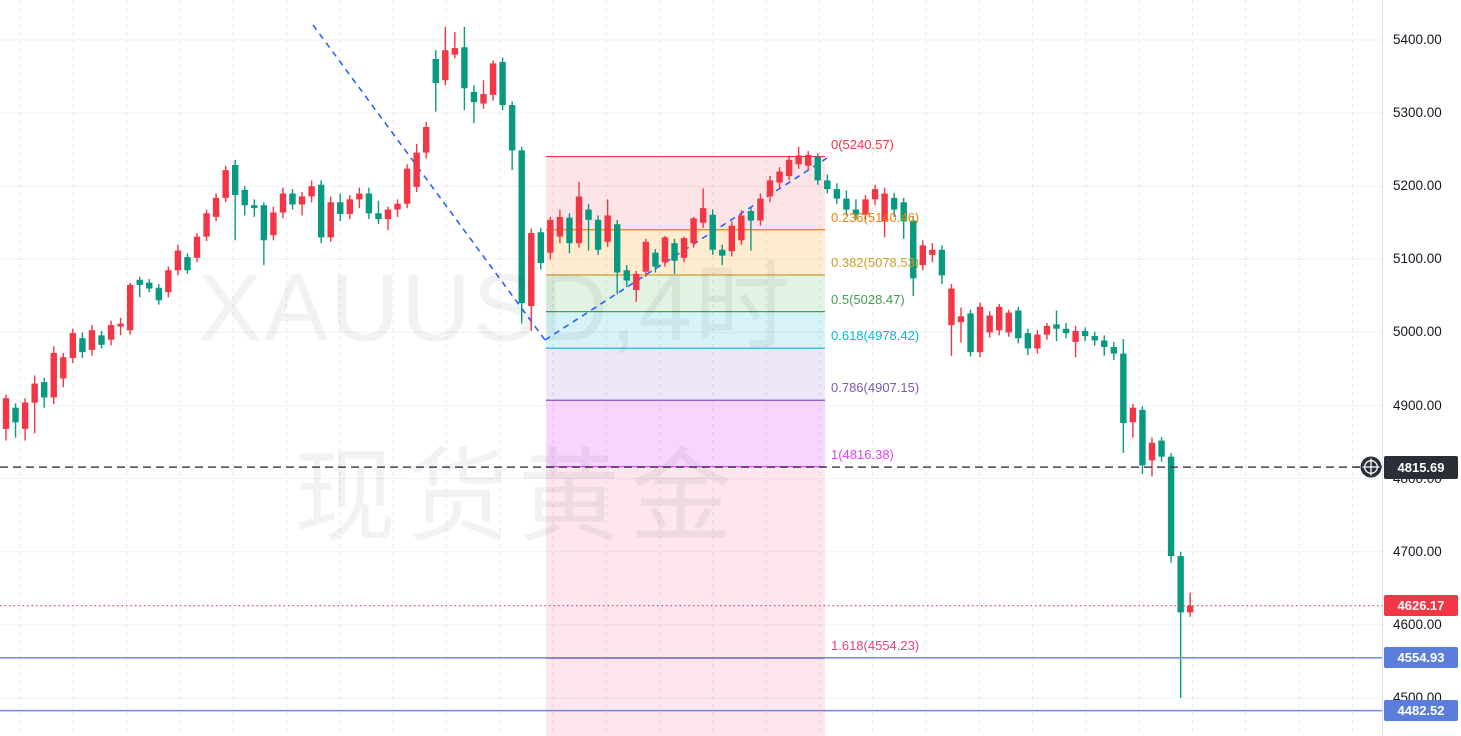 The width and height of the screenshot is (1461, 736). What do you see at coordinates (875, 262) in the screenshot?
I see `fib-level-label-0.382: 0.382(5078.53)` at bounding box center [875, 262].